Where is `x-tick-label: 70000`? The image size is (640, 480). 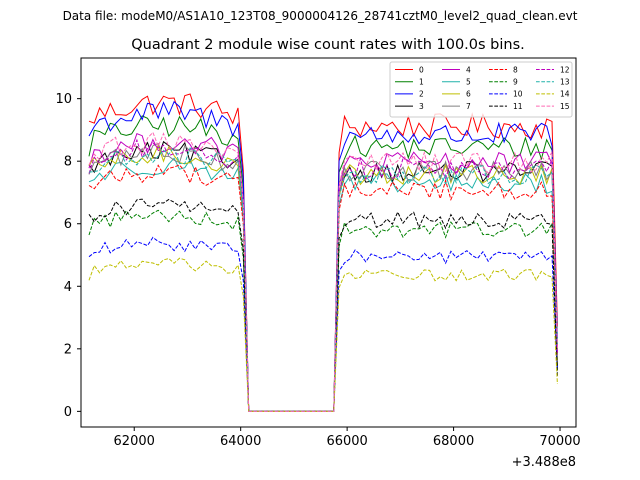
x-tick-label: 70000 is located at coordinates (559, 441).